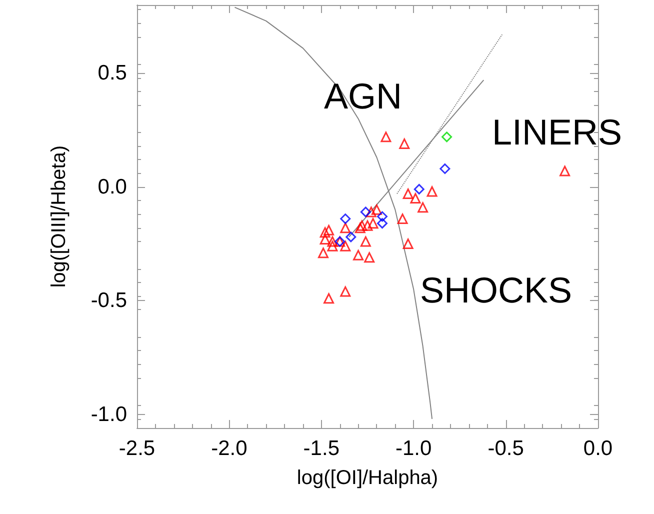  Describe the element at coordinates (112, 186) in the screenshot. I see `y-tick-label: 0.0` at that location.